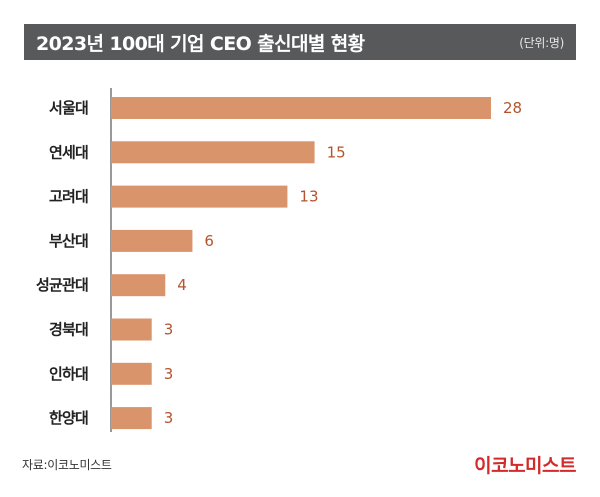 The width and height of the screenshot is (600, 497). What do you see at coordinates (68, 241) in the screenshot?
I see `category-label: 부산대` at bounding box center [68, 241].